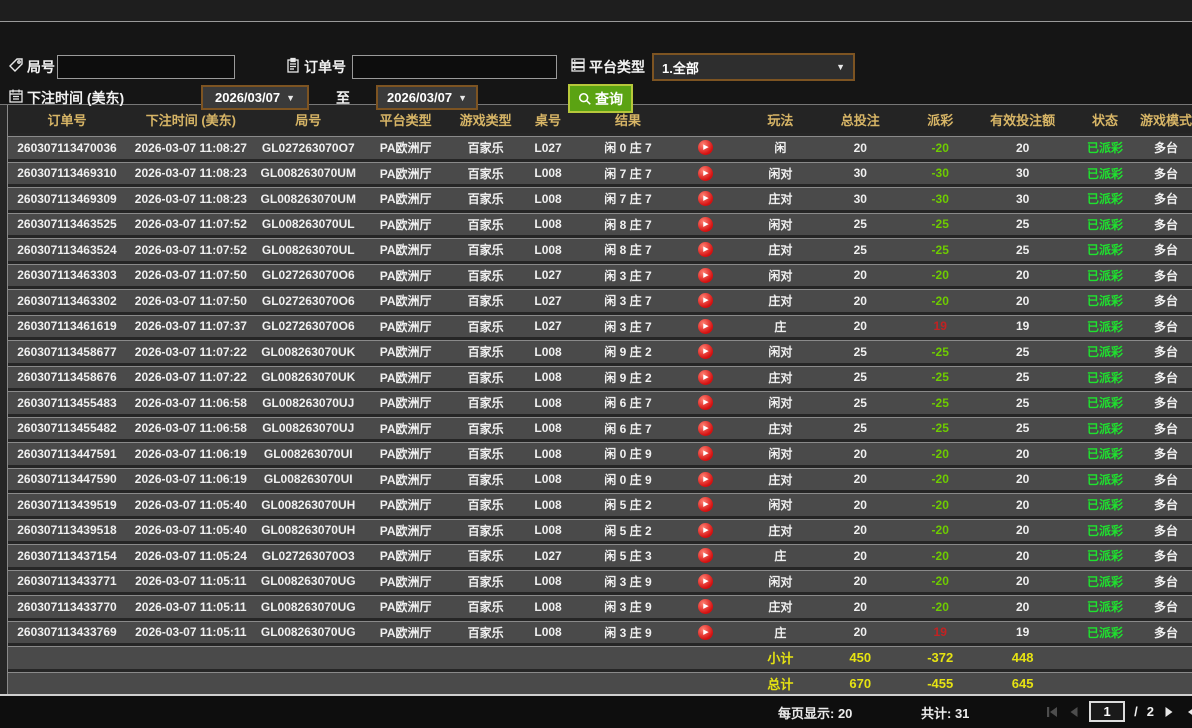 This screenshot has width=1192, height=728. Describe the element at coordinates (940, 683) in the screenshot. I see `total-cell-payout: -455` at that location.